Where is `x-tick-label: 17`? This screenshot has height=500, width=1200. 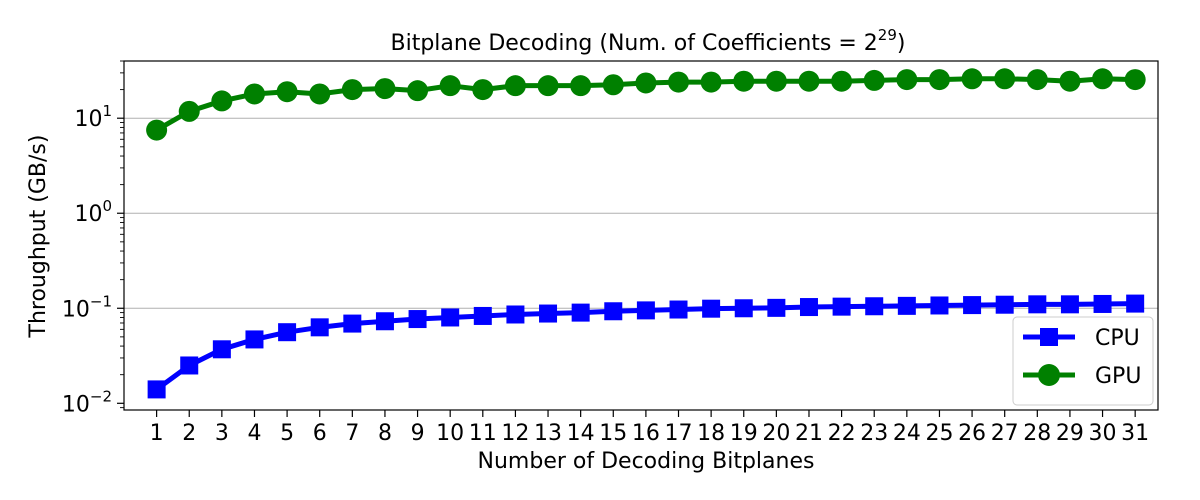 x-tick-label: 17 is located at coordinates (679, 433).